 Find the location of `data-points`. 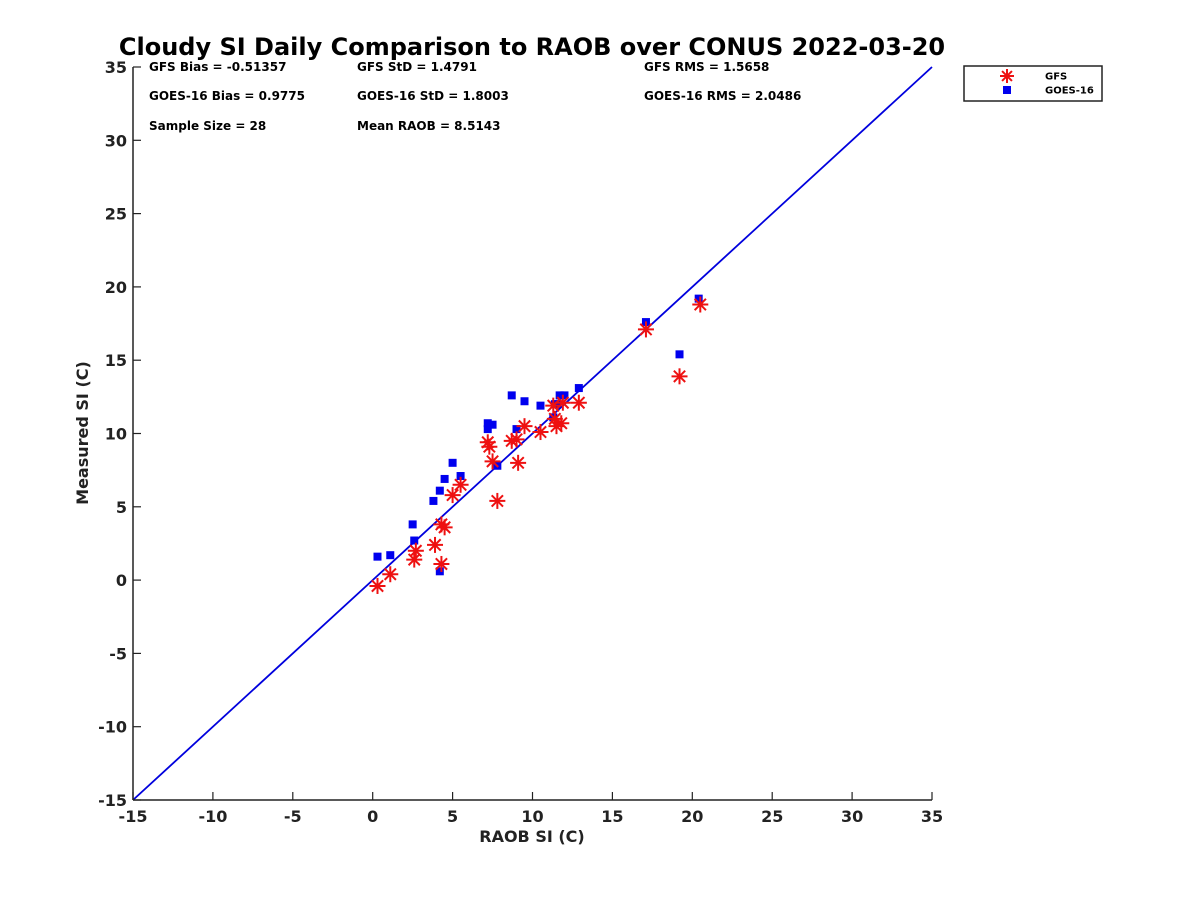

data-points is located at coordinates (539, 444).